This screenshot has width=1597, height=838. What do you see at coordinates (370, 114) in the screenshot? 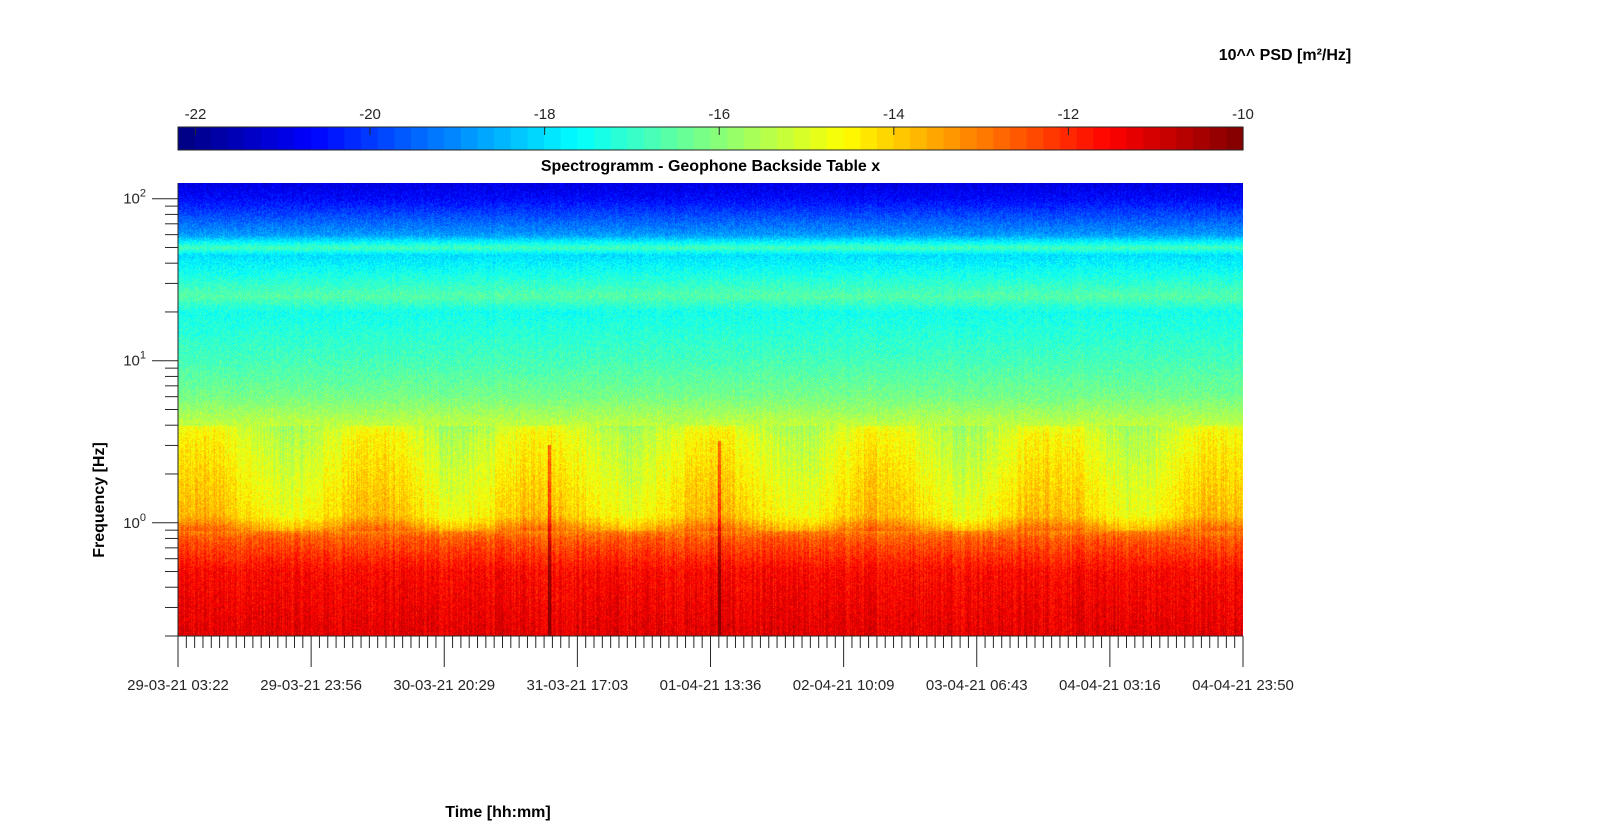
I see `colorbar-tick-label: -20` at bounding box center [370, 114].